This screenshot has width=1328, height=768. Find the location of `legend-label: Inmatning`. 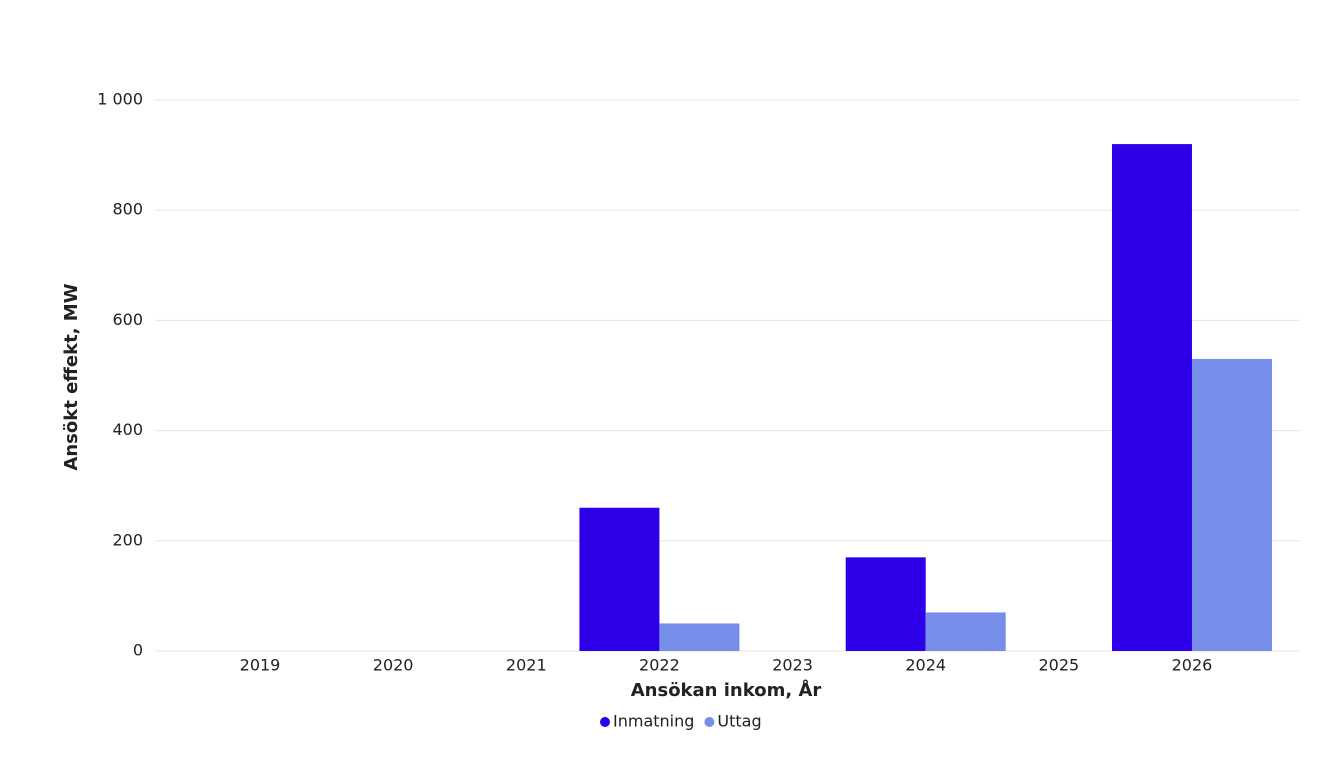

legend-label: Inmatning is located at coordinates (653, 721).